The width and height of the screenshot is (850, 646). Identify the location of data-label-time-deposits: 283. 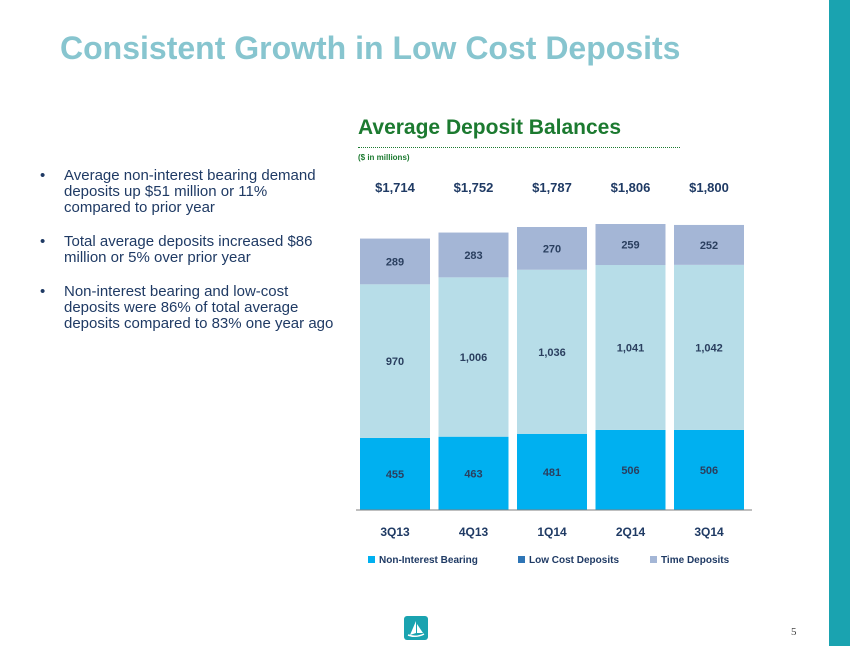
(473, 256).